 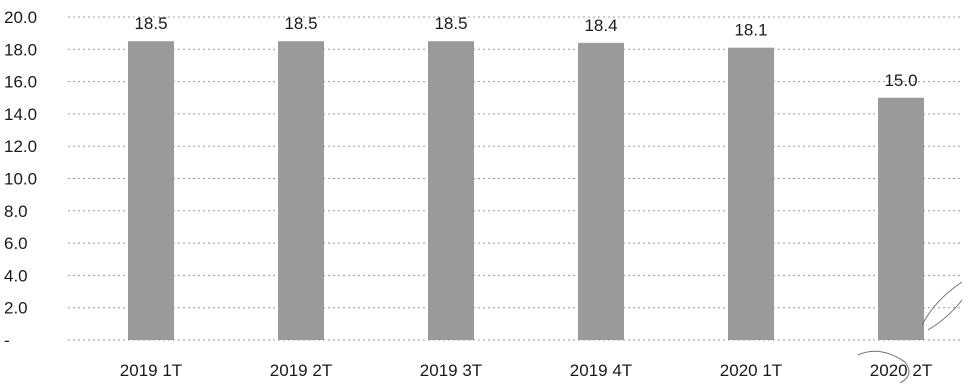 I want to click on x-category-label: 2019 2T, so click(x=301, y=370).